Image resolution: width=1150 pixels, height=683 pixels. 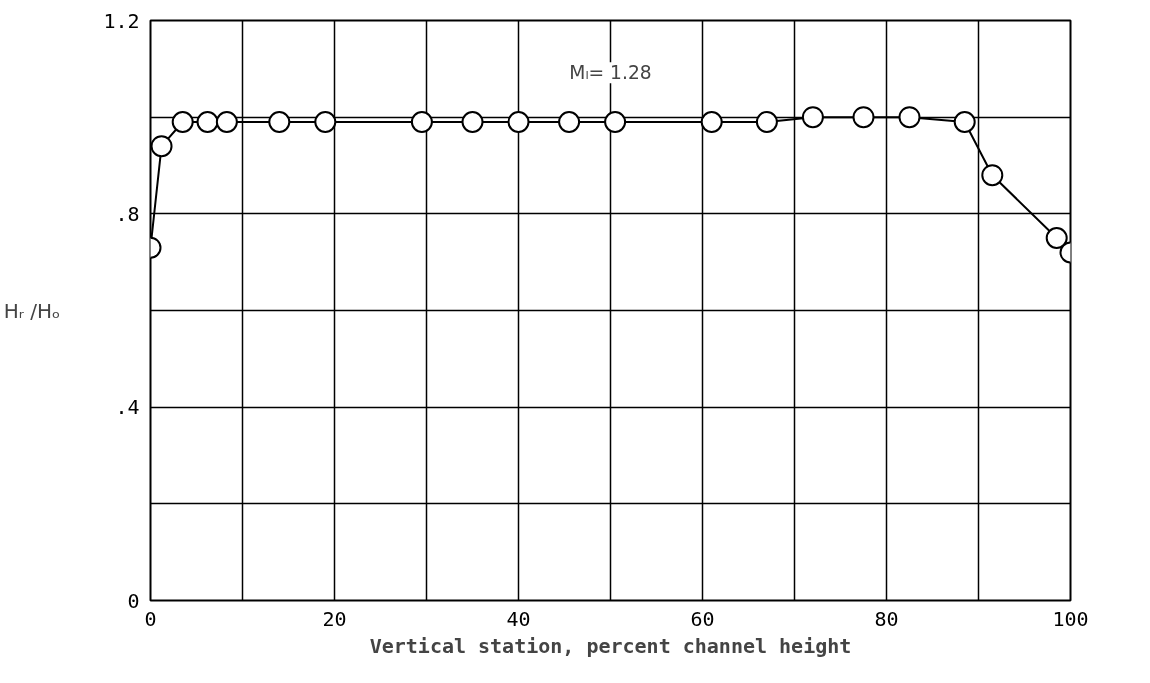 I want to click on y-tick-label: .4, so click(x=127, y=407).